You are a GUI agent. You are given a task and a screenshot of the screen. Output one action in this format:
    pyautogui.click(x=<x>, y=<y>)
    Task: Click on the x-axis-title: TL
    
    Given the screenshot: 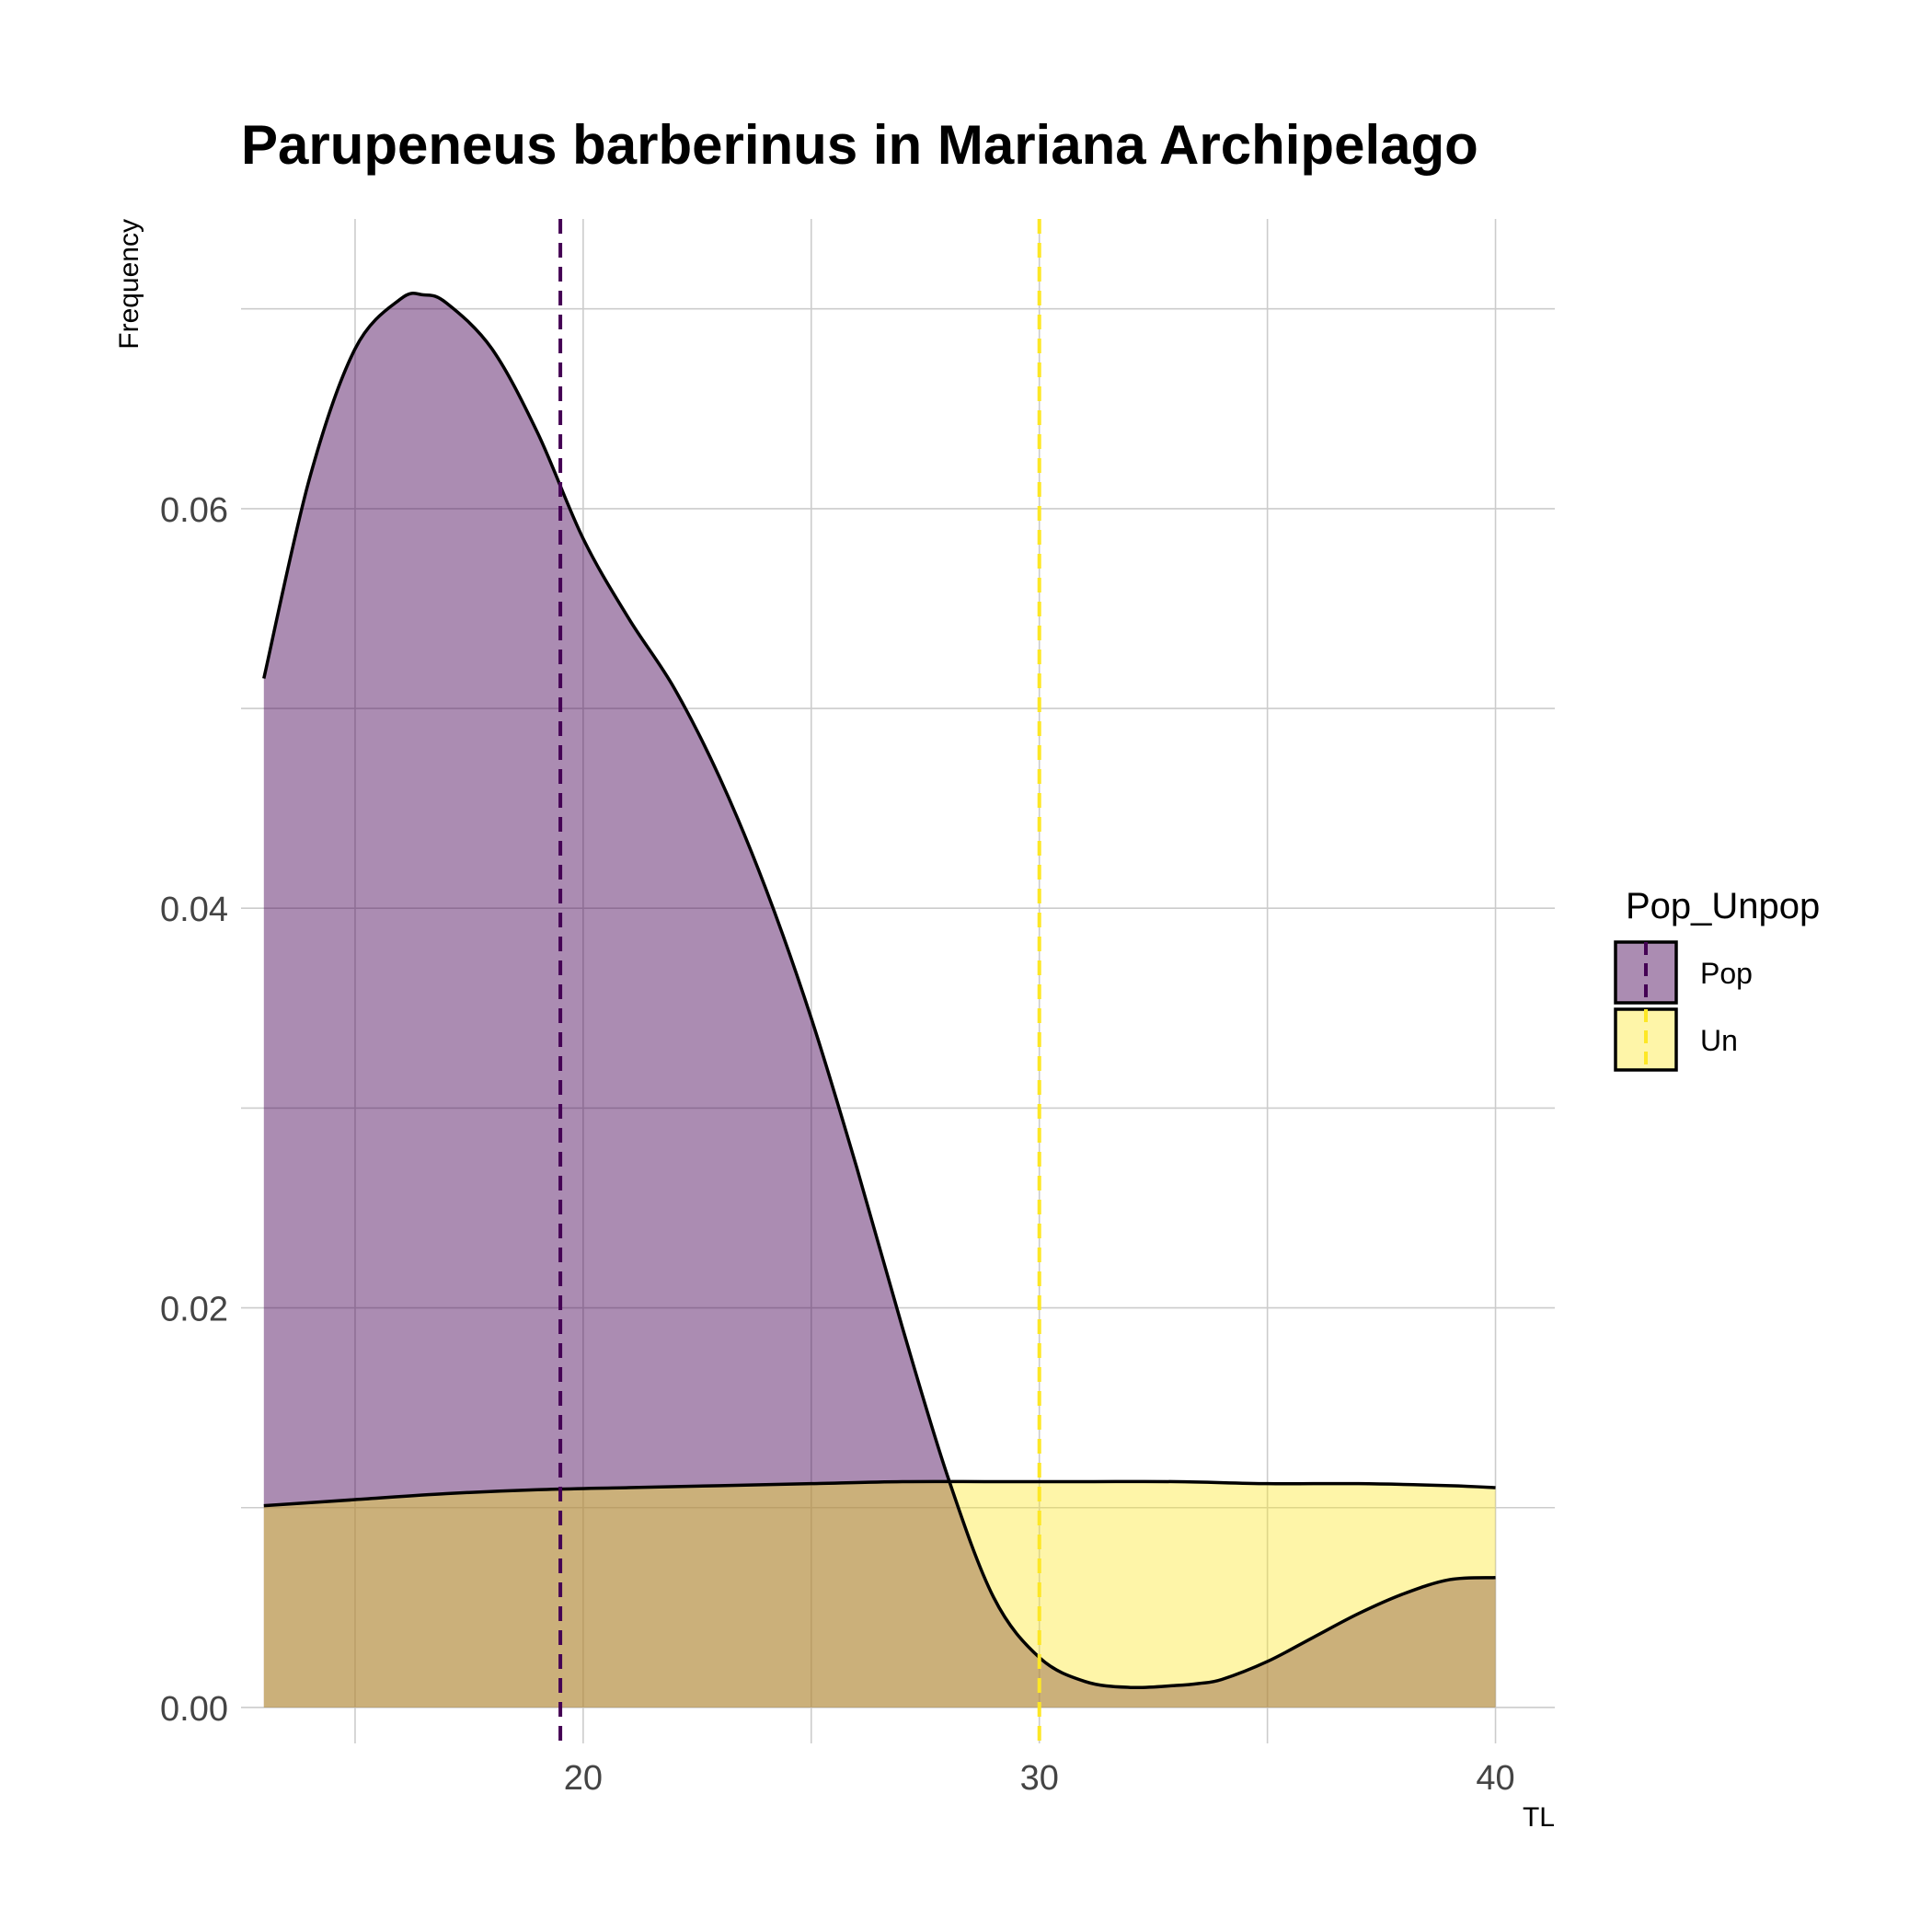 What is the action you would take?
    pyautogui.click(x=1539, y=1817)
    